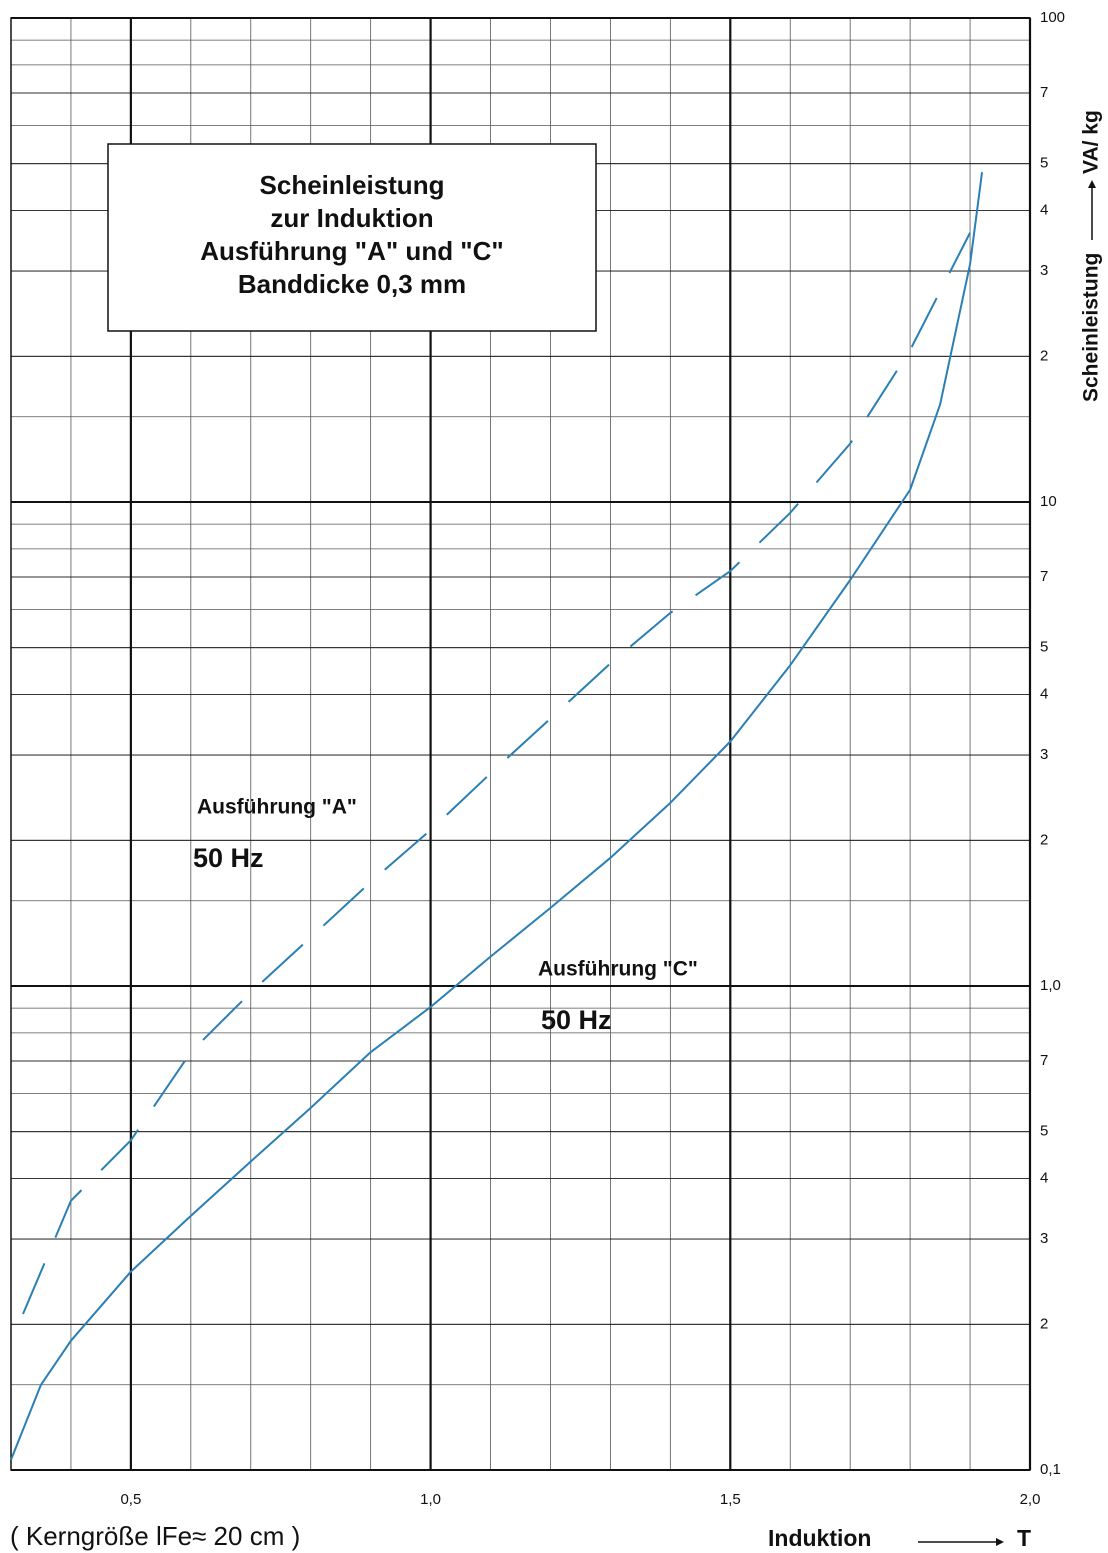  Describe the element at coordinates (730, 1499) in the screenshot. I see `x-tick-label: 1,5` at that location.